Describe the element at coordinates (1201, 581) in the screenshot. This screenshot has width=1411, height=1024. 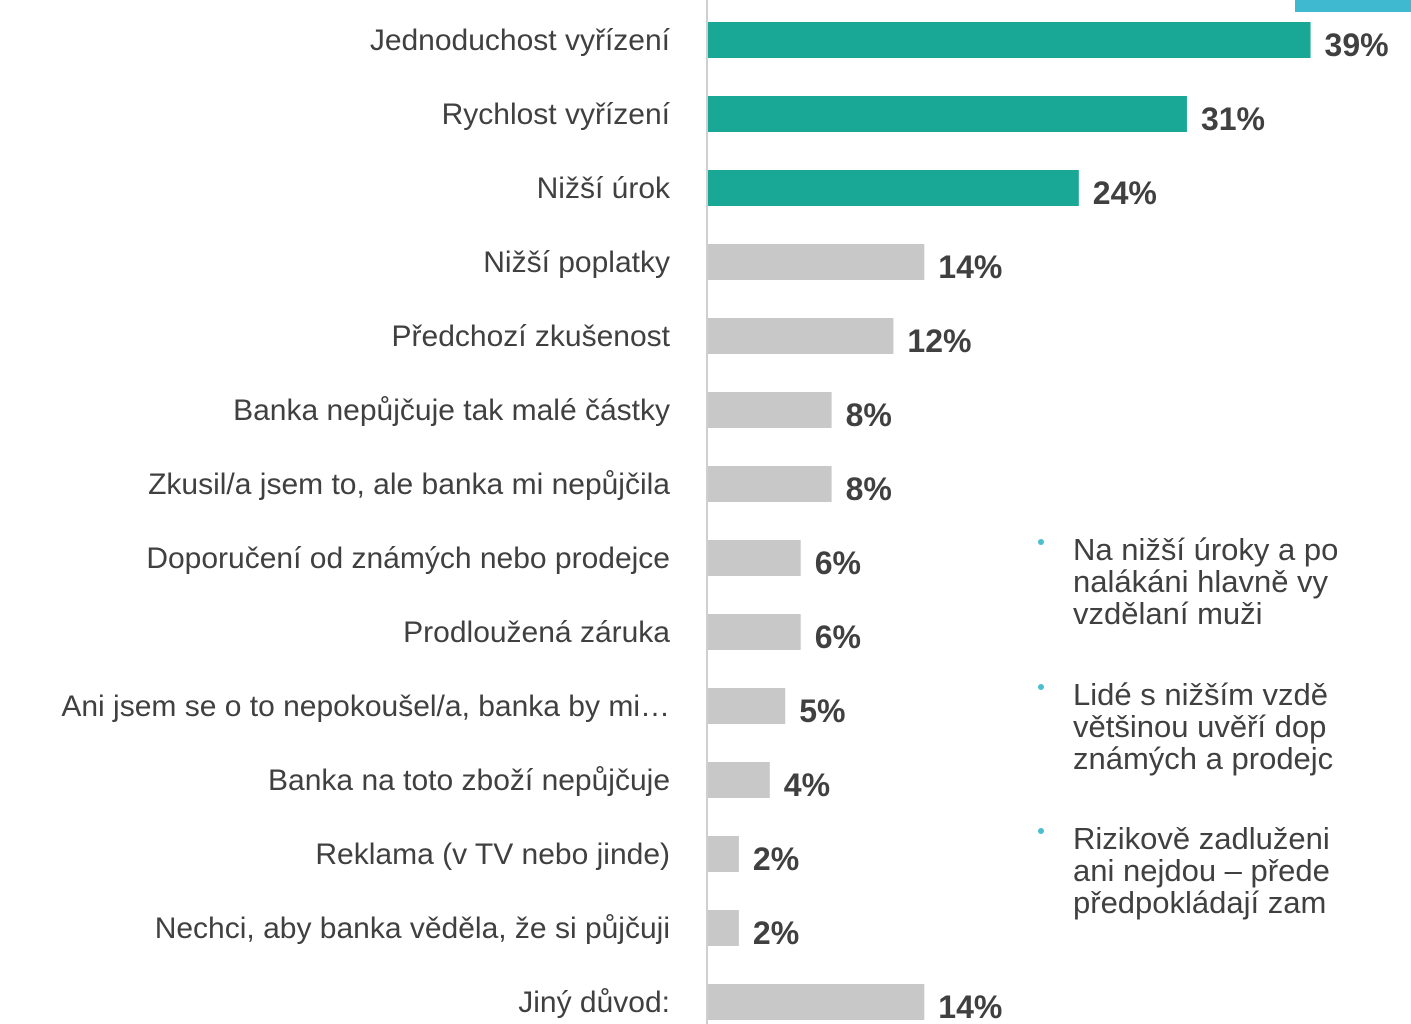
I see `note-line: nalákáni hlavně vy` at that location.